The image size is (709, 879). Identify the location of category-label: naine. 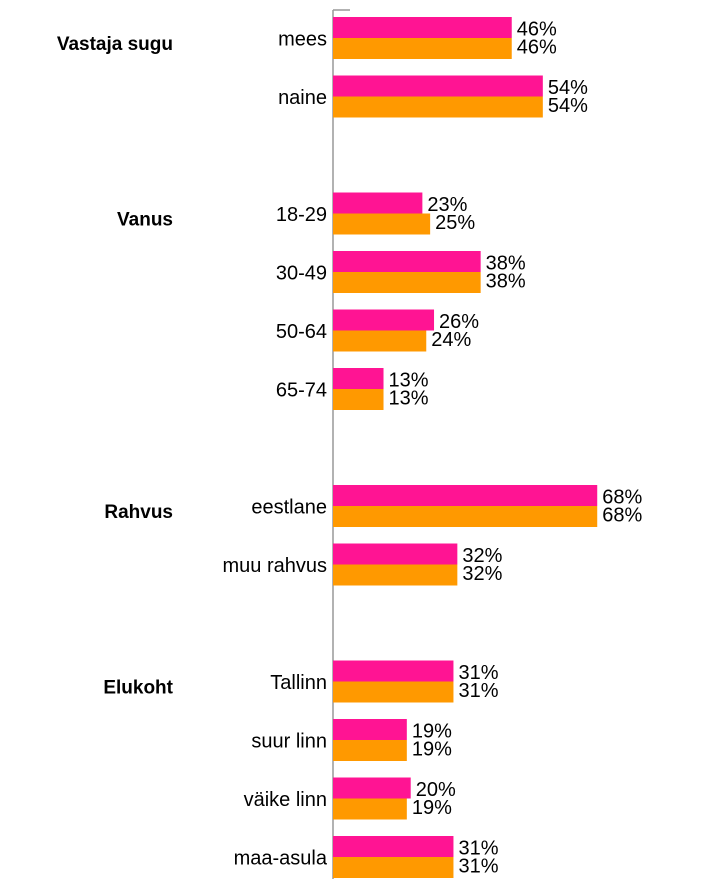
(302, 98).